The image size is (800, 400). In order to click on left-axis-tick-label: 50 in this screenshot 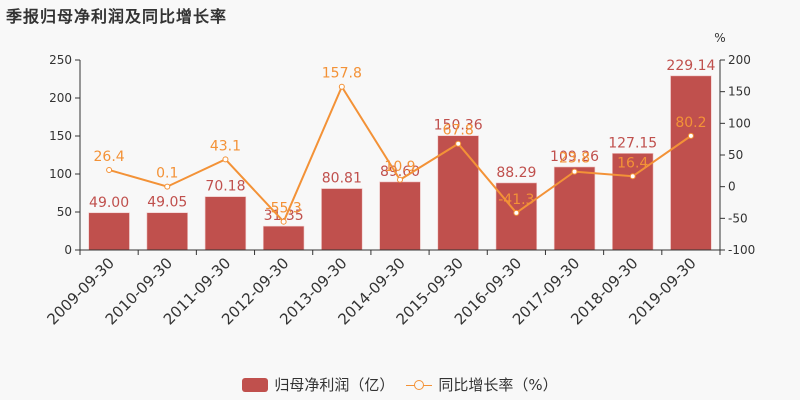, I will do `click(64, 212)`.